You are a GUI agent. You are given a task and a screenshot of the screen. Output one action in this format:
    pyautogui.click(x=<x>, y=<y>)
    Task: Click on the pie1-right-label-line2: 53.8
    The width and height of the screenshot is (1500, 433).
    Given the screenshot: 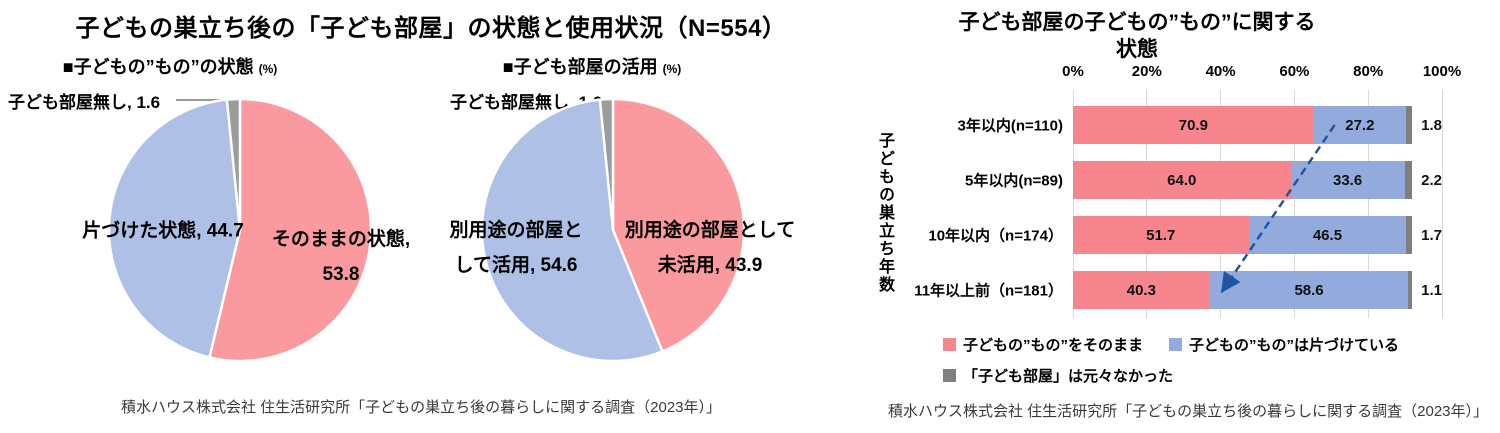 What is the action you would take?
    pyautogui.click(x=341, y=274)
    